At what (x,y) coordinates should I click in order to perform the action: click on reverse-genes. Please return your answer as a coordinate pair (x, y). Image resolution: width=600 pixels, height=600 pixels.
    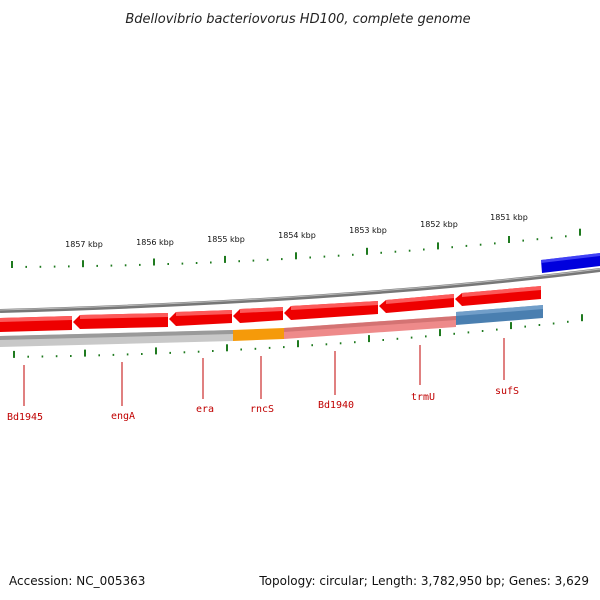
    Looking at the image, I should click on (270, 309).